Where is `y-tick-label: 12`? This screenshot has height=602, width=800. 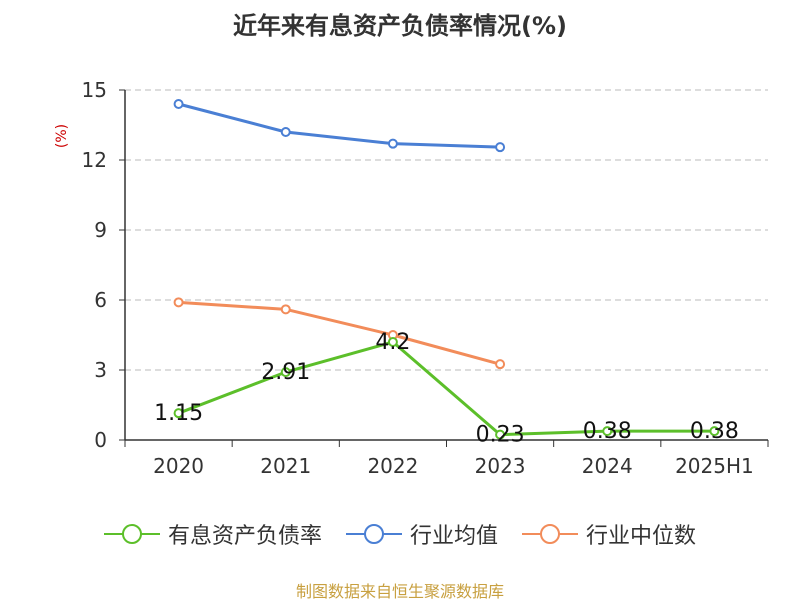 y-tick-label: 12 is located at coordinates (94, 160).